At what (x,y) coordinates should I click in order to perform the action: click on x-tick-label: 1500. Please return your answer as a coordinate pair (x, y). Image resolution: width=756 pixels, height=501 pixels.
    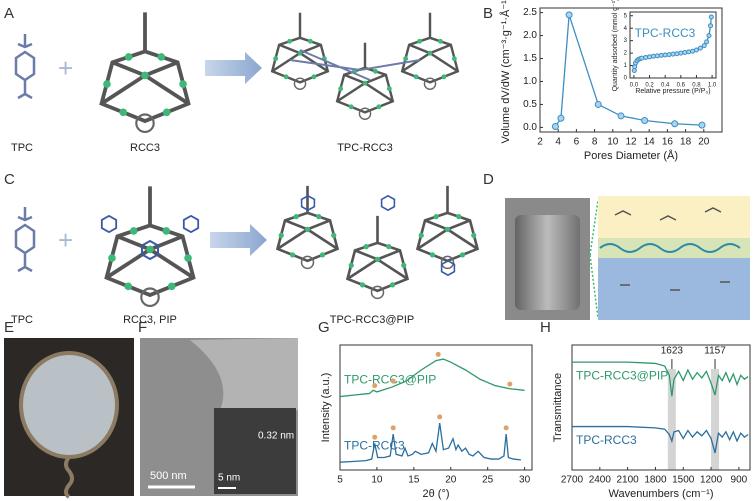
    Looking at the image, I should click on (683, 480).